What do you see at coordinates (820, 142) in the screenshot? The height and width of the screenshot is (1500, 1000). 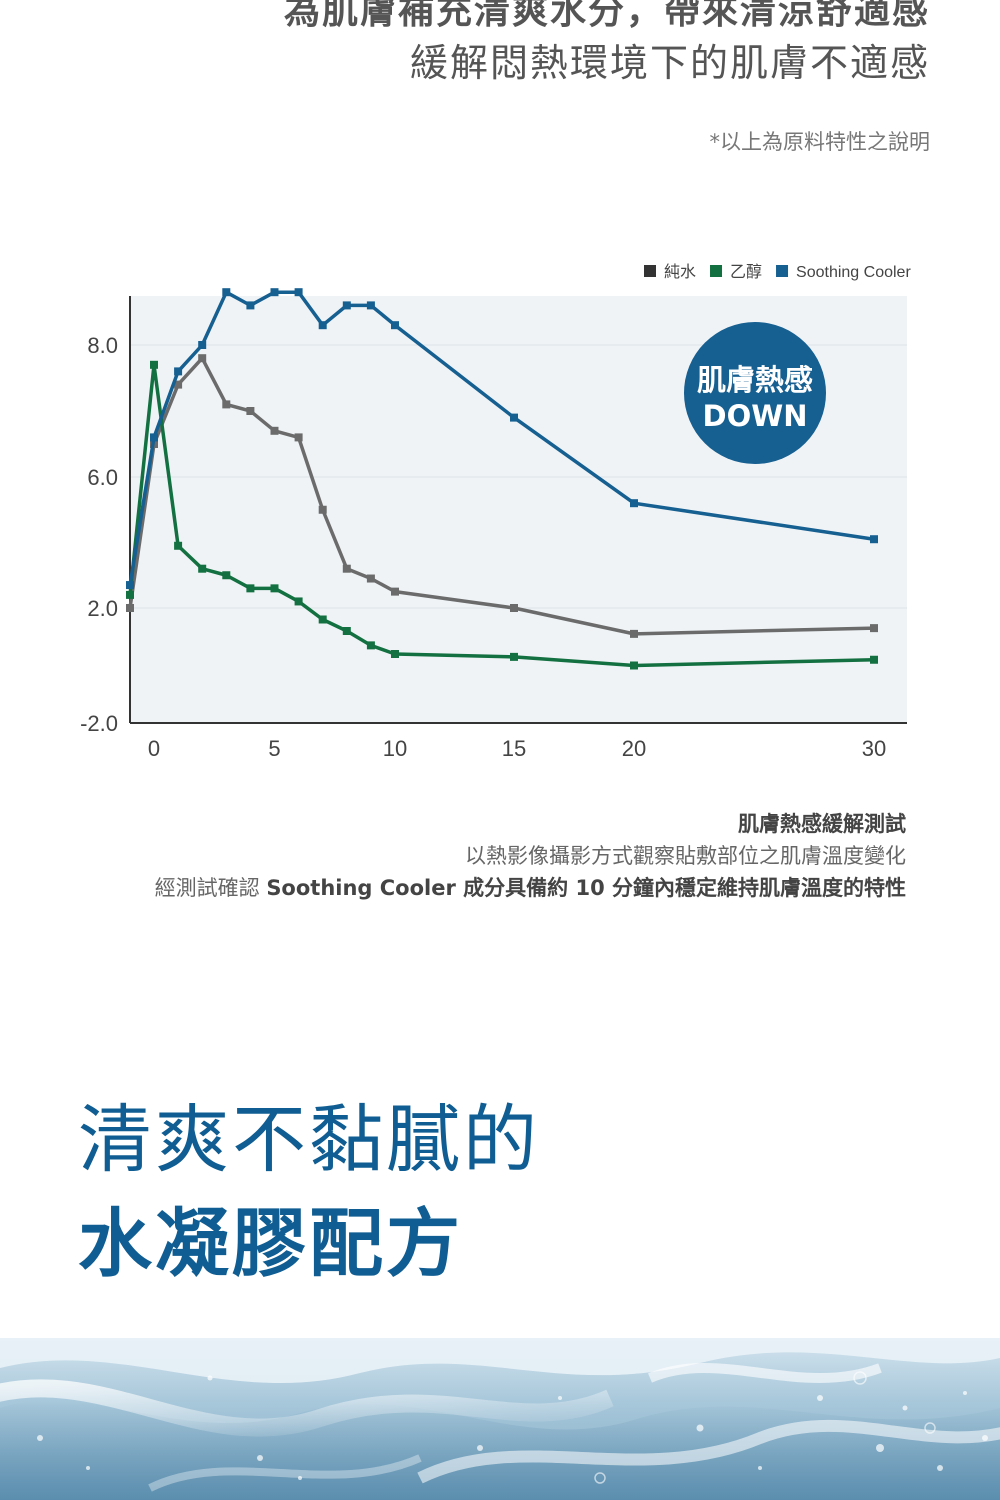 I see `raw-material-note: *以上為原料特性之說明` at bounding box center [820, 142].